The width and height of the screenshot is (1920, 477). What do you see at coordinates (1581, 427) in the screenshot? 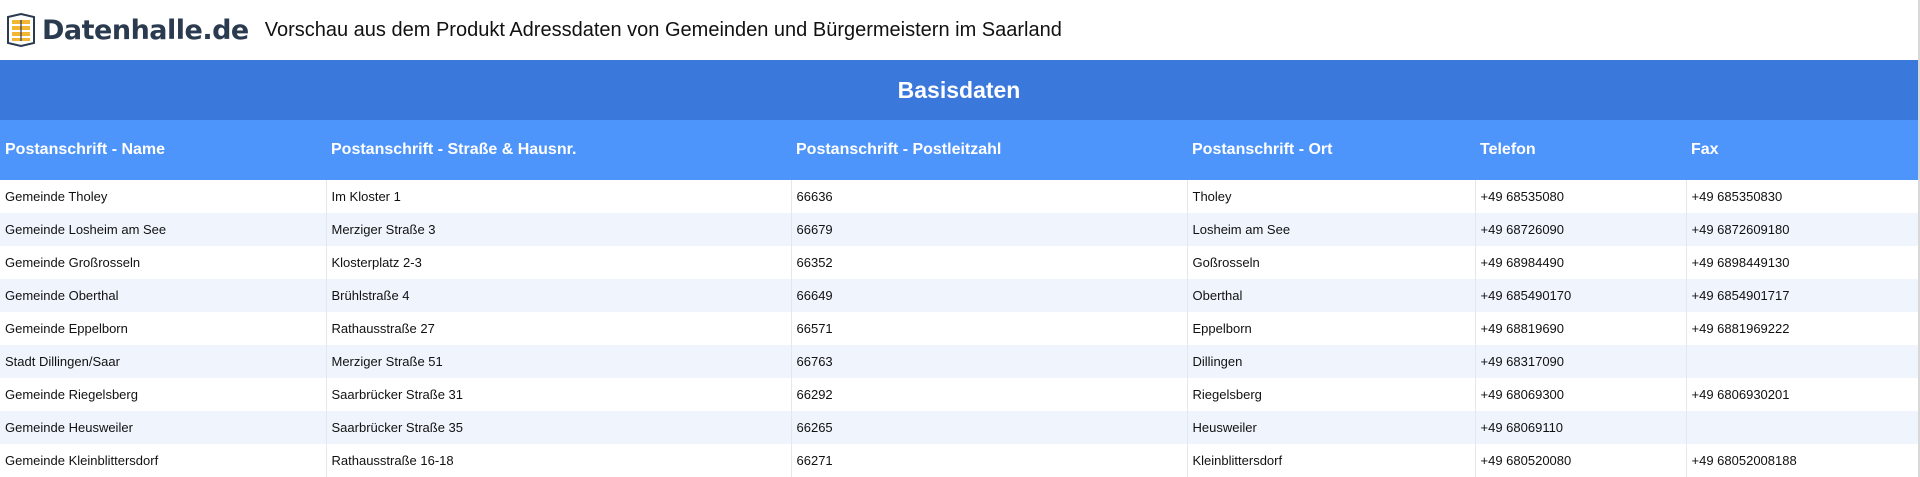
I see `table-cell: +49 68069110` at bounding box center [1581, 427].